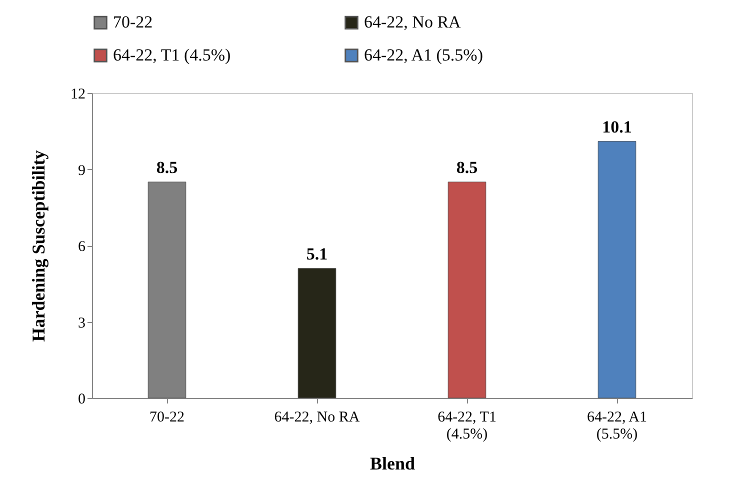  Describe the element at coordinates (82, 400) in the screenshot. I see `y-tick-label: 0` at that location.